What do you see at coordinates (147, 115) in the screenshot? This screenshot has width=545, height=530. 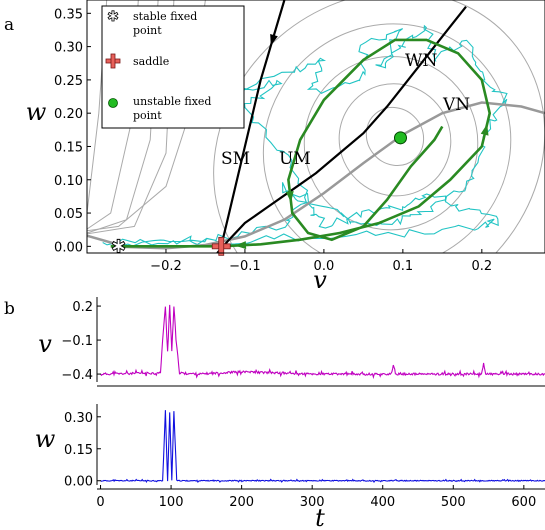 I see `legend-unstable-line2: point` at bounding box center [147, 115].